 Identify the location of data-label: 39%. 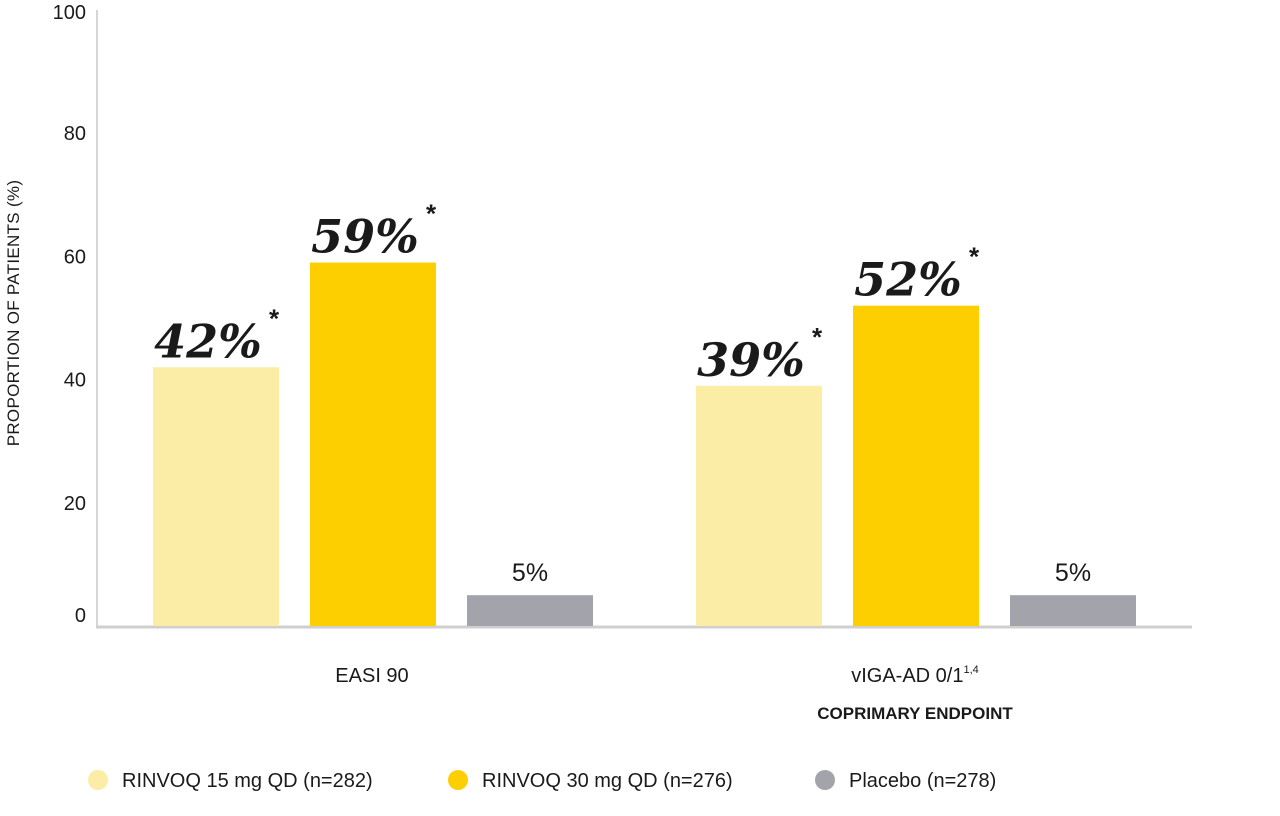
(751, 360).